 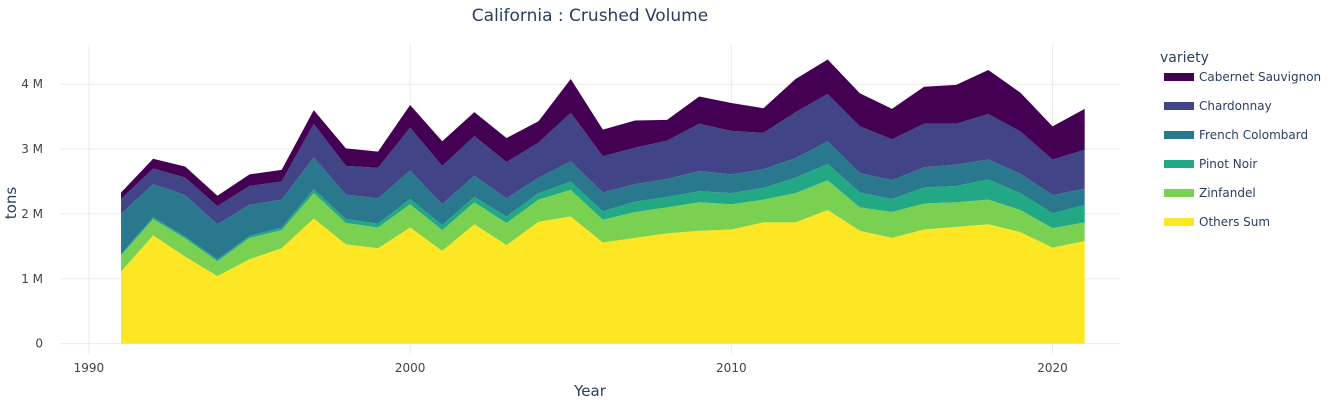 I want to click on legend-title: variety, so click(x=1184, y=58).